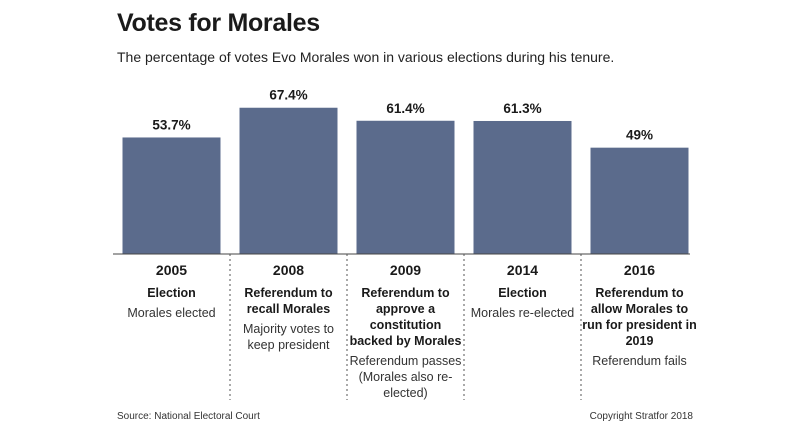 The width and height of the screenshot is (800, 433). What do you see at coordinates (171, 124) in the screenshot?
I see `value-label-2005: 53.7%` at bounding box center [171, 124].